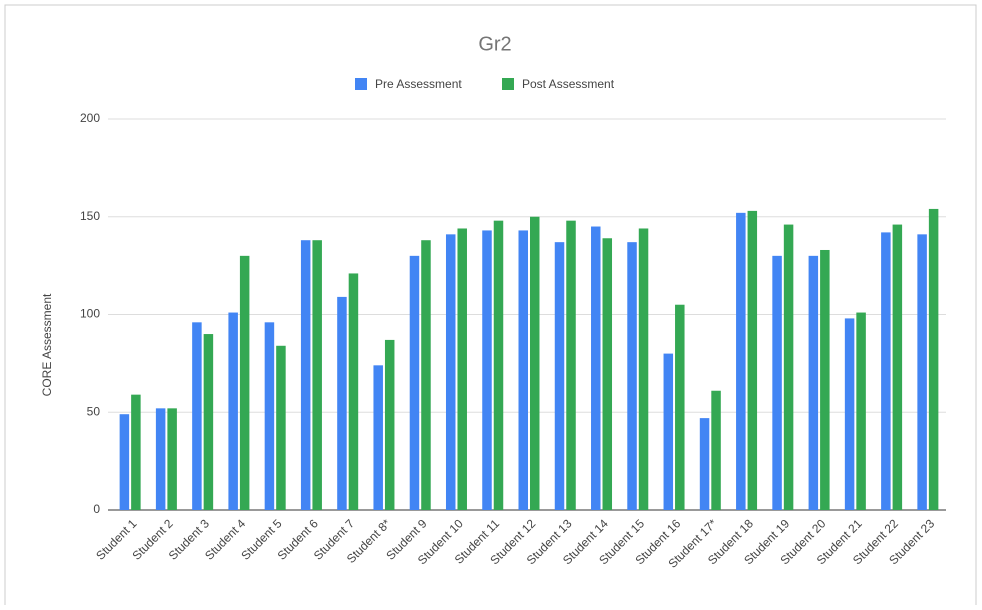 Image resolution: width=982 pixels, height=610 pixels. I want to click on y-tick-label: 200, so click(90, 118).